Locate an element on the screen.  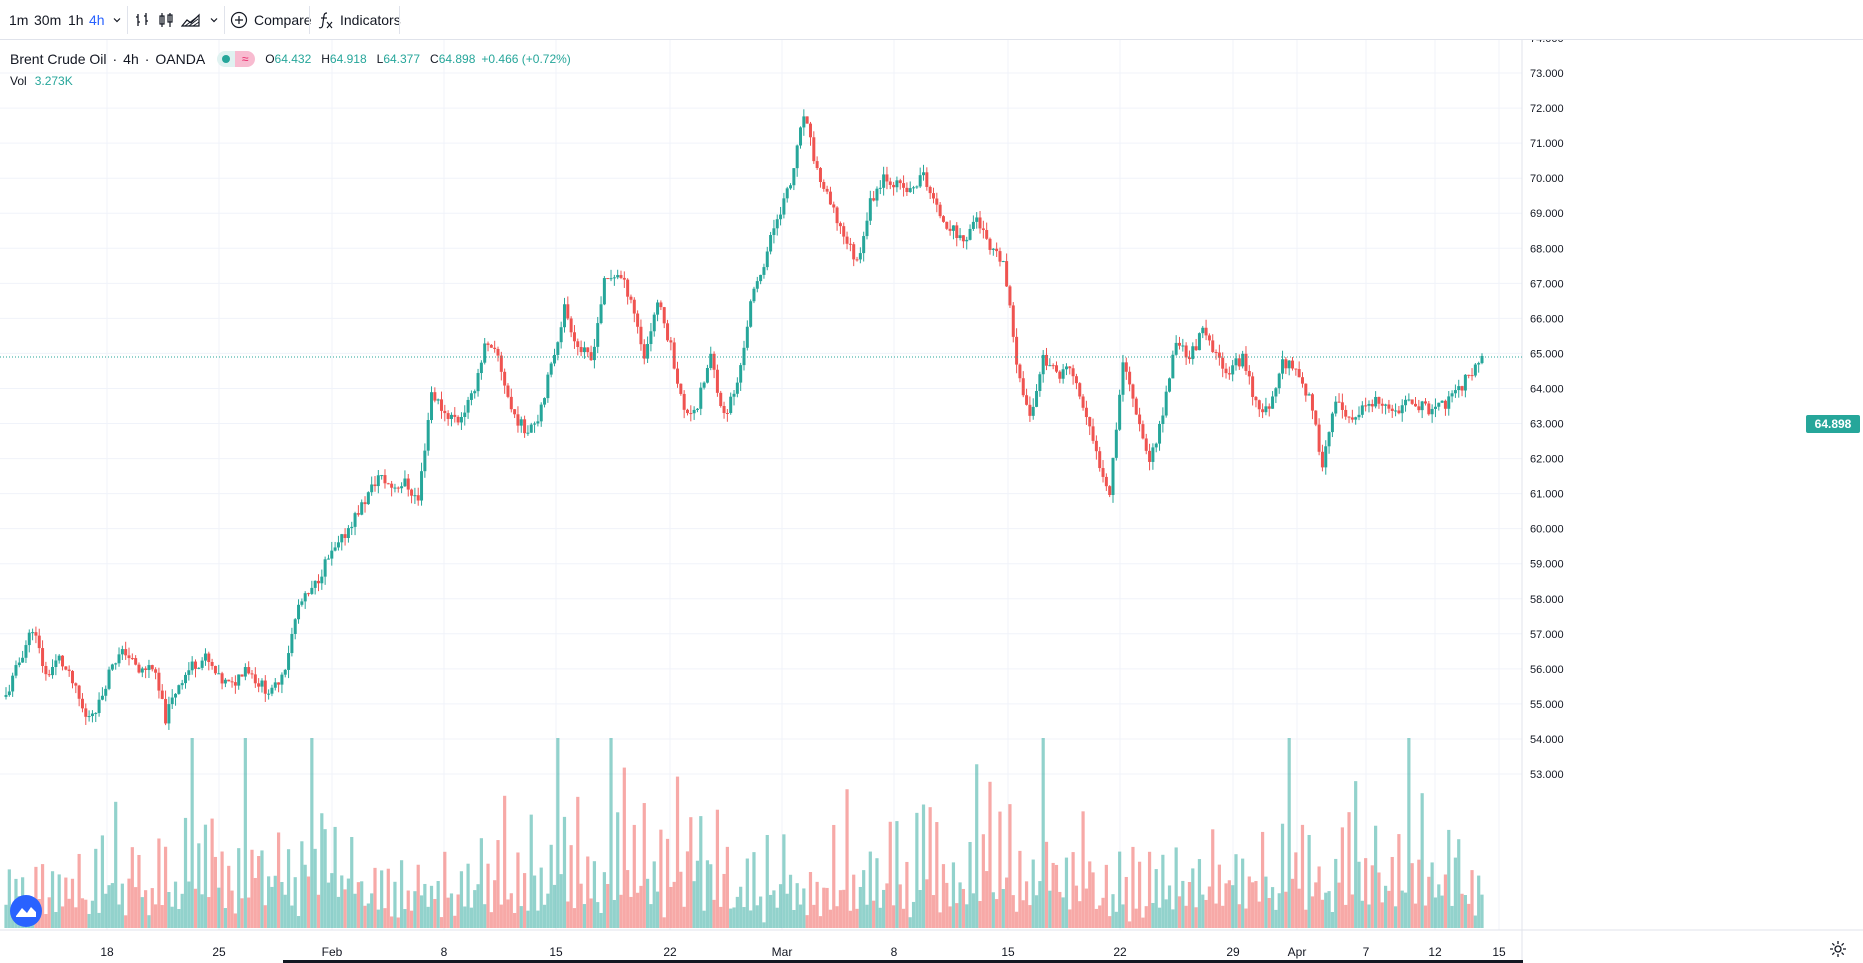
candle-style-icon is located at coordinates (166, 20).